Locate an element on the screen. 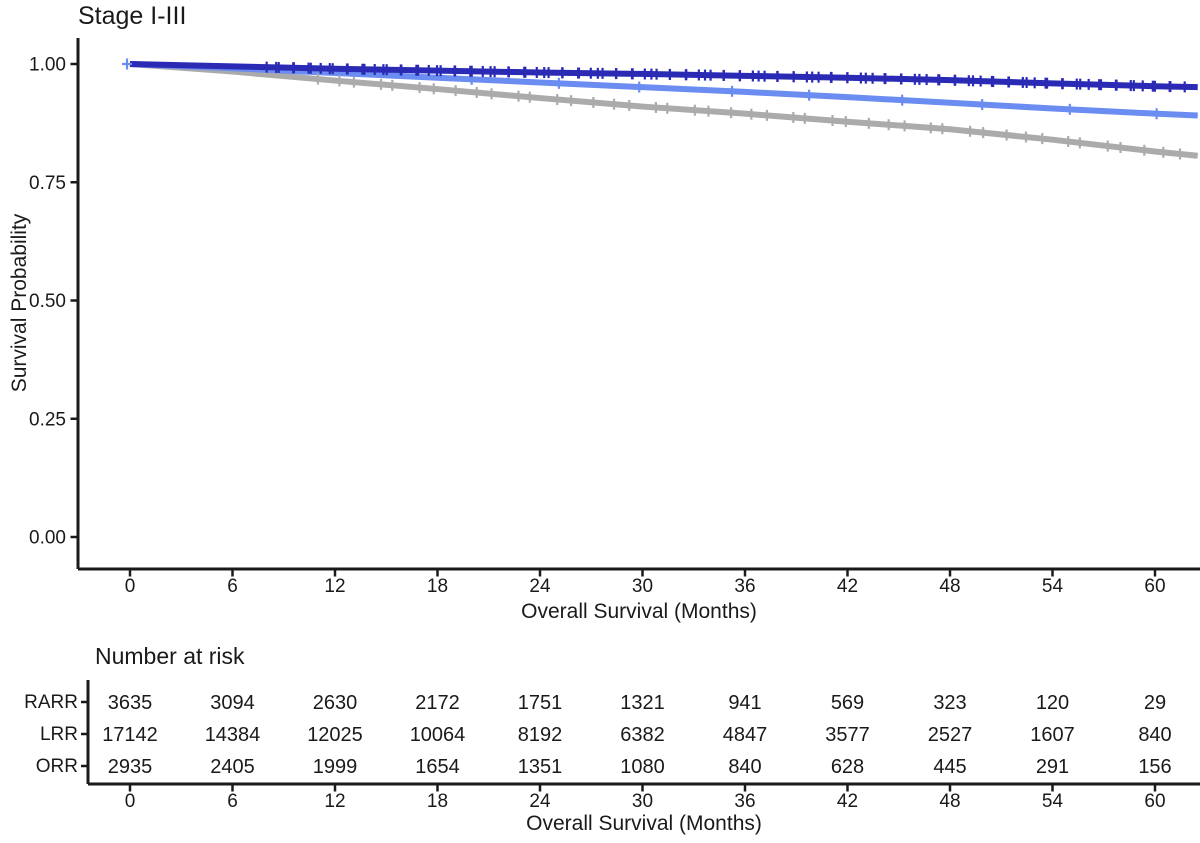 Image resolution: width=1200 pixels, height=843 pixels. risk-value: 12025 is located at coordinates (335, 735).